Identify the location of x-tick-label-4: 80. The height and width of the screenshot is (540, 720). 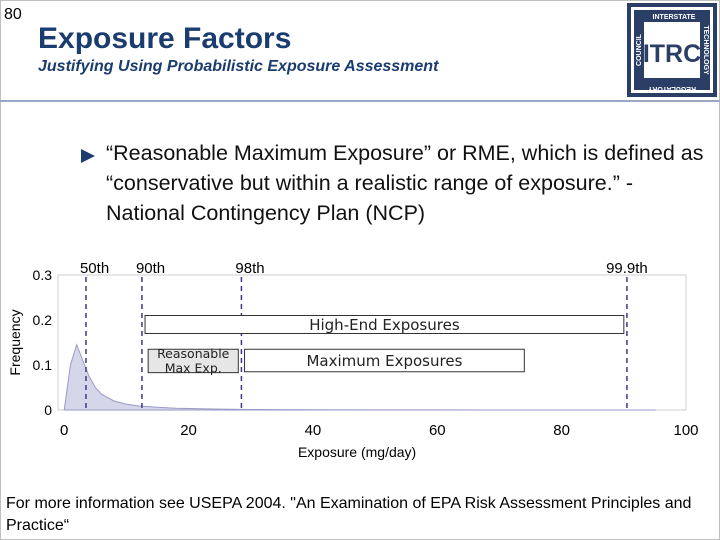
(561, 430).